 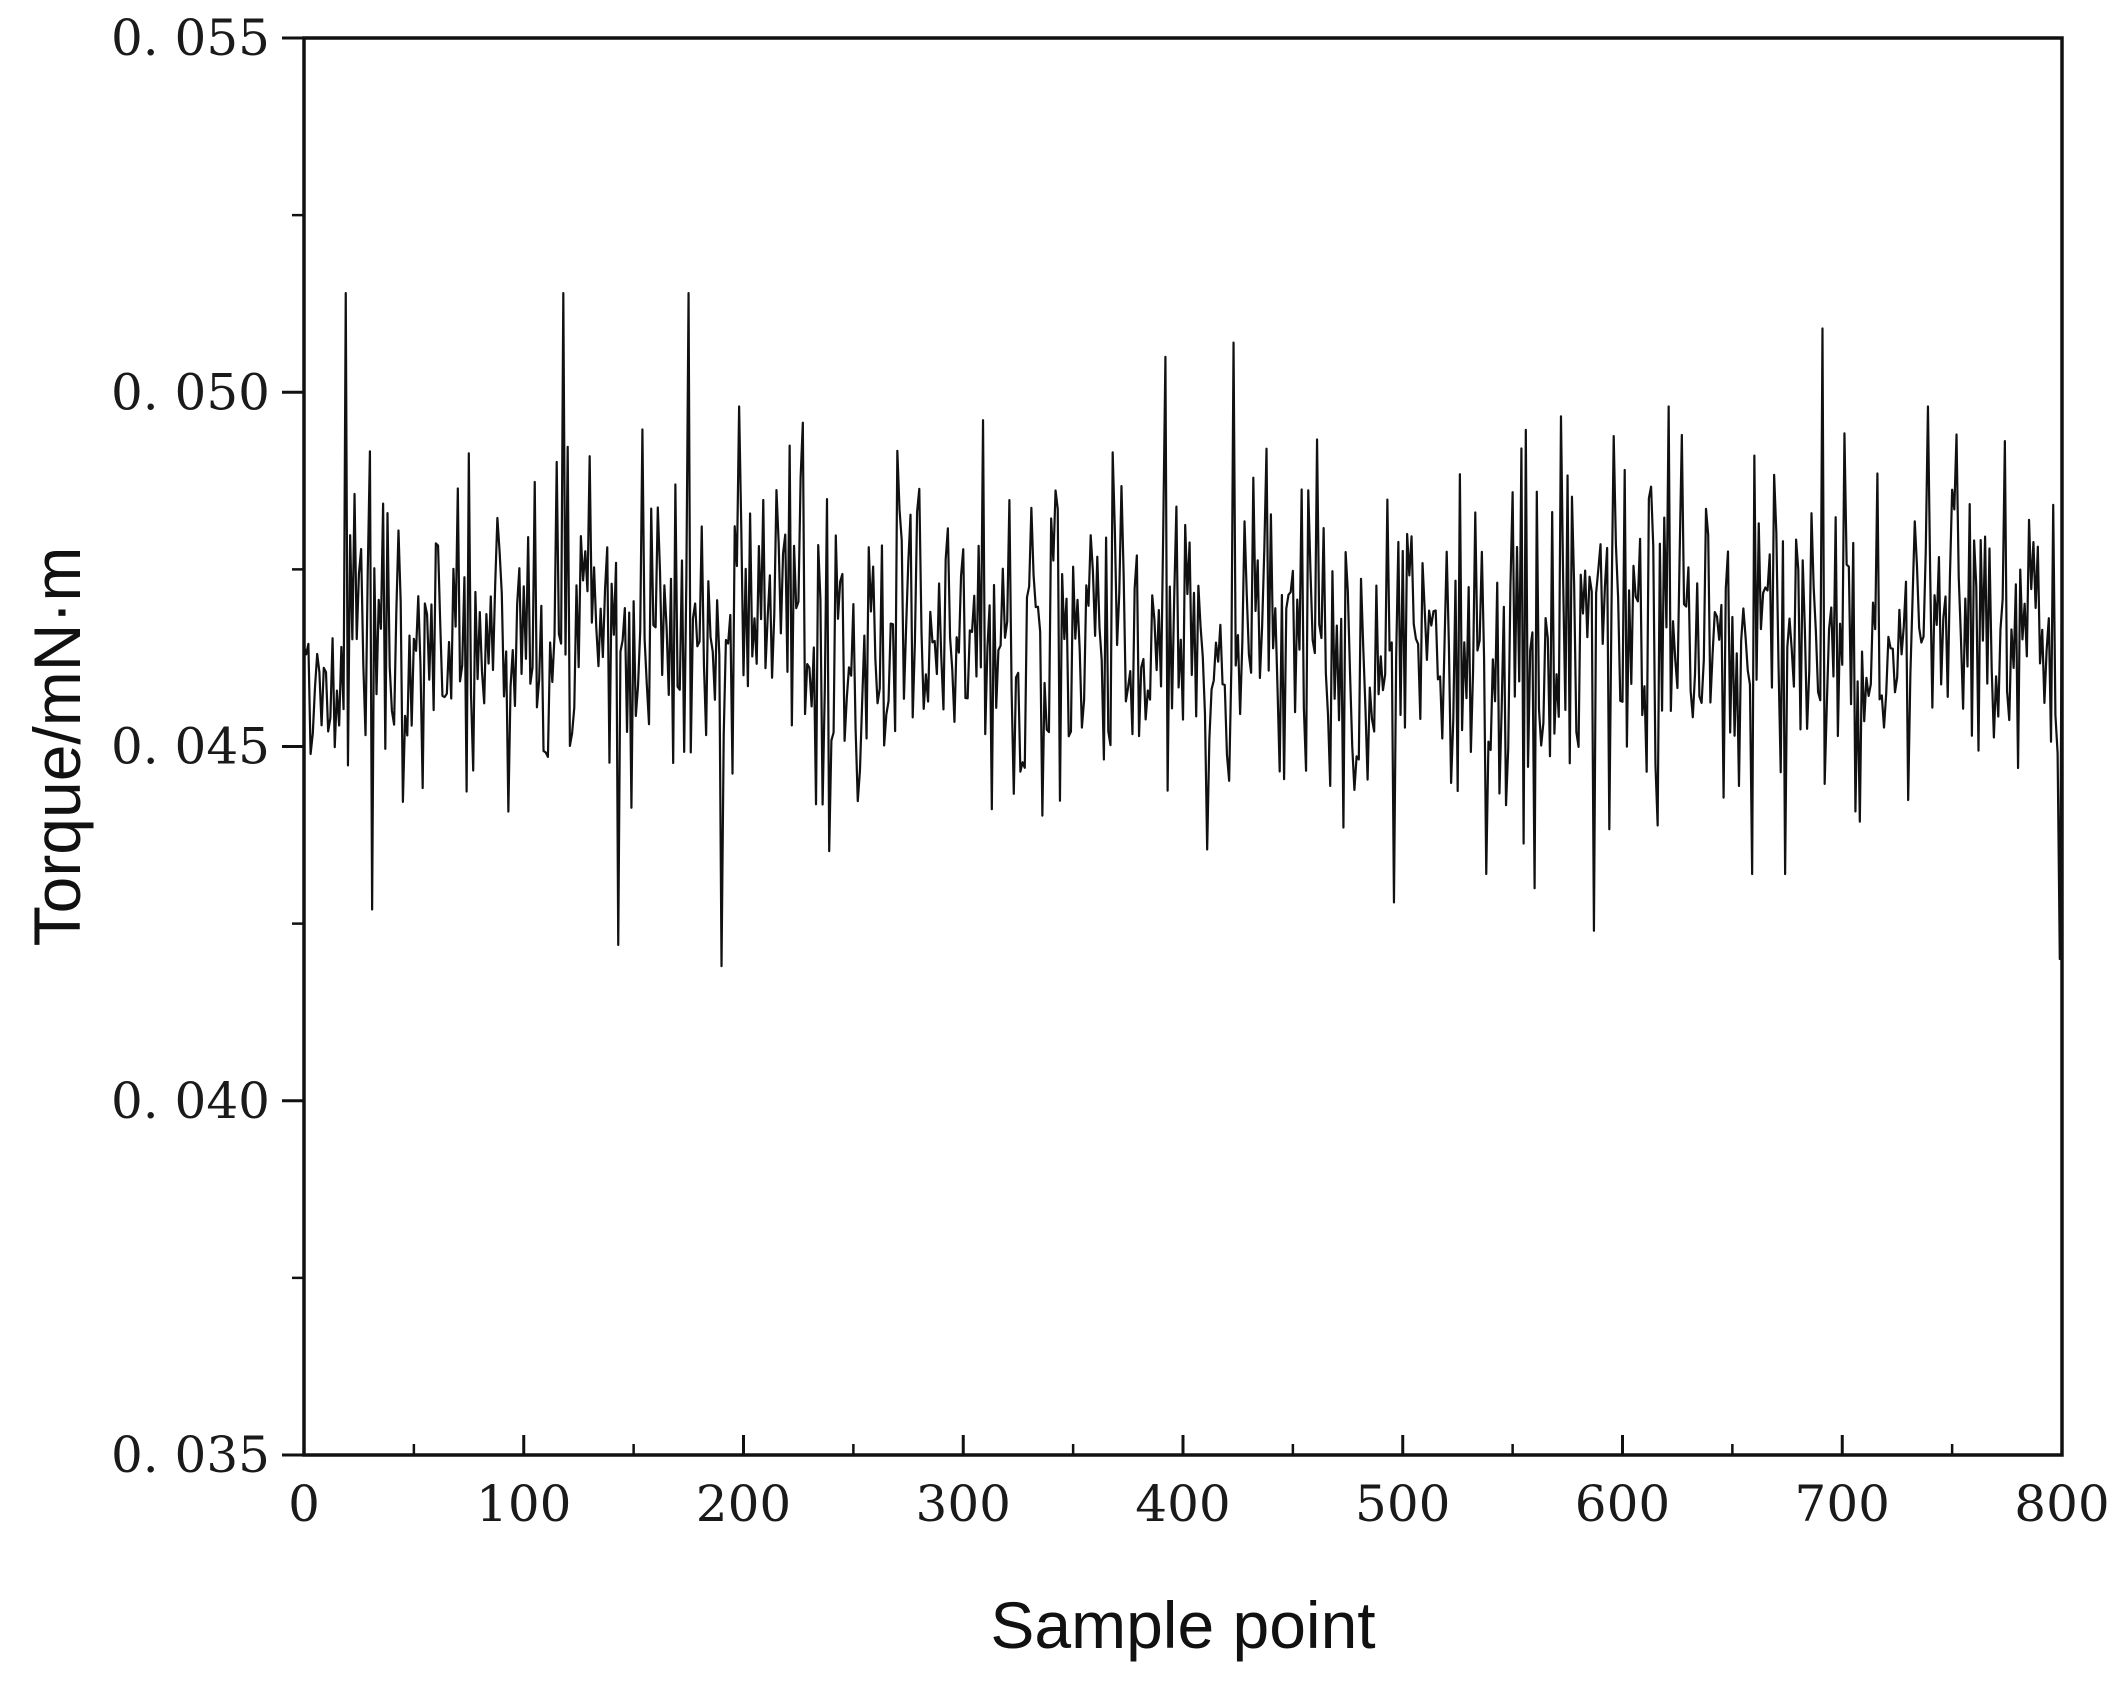 I want to click on y-tick-label: 0. 050, so click(x=190, y=392).